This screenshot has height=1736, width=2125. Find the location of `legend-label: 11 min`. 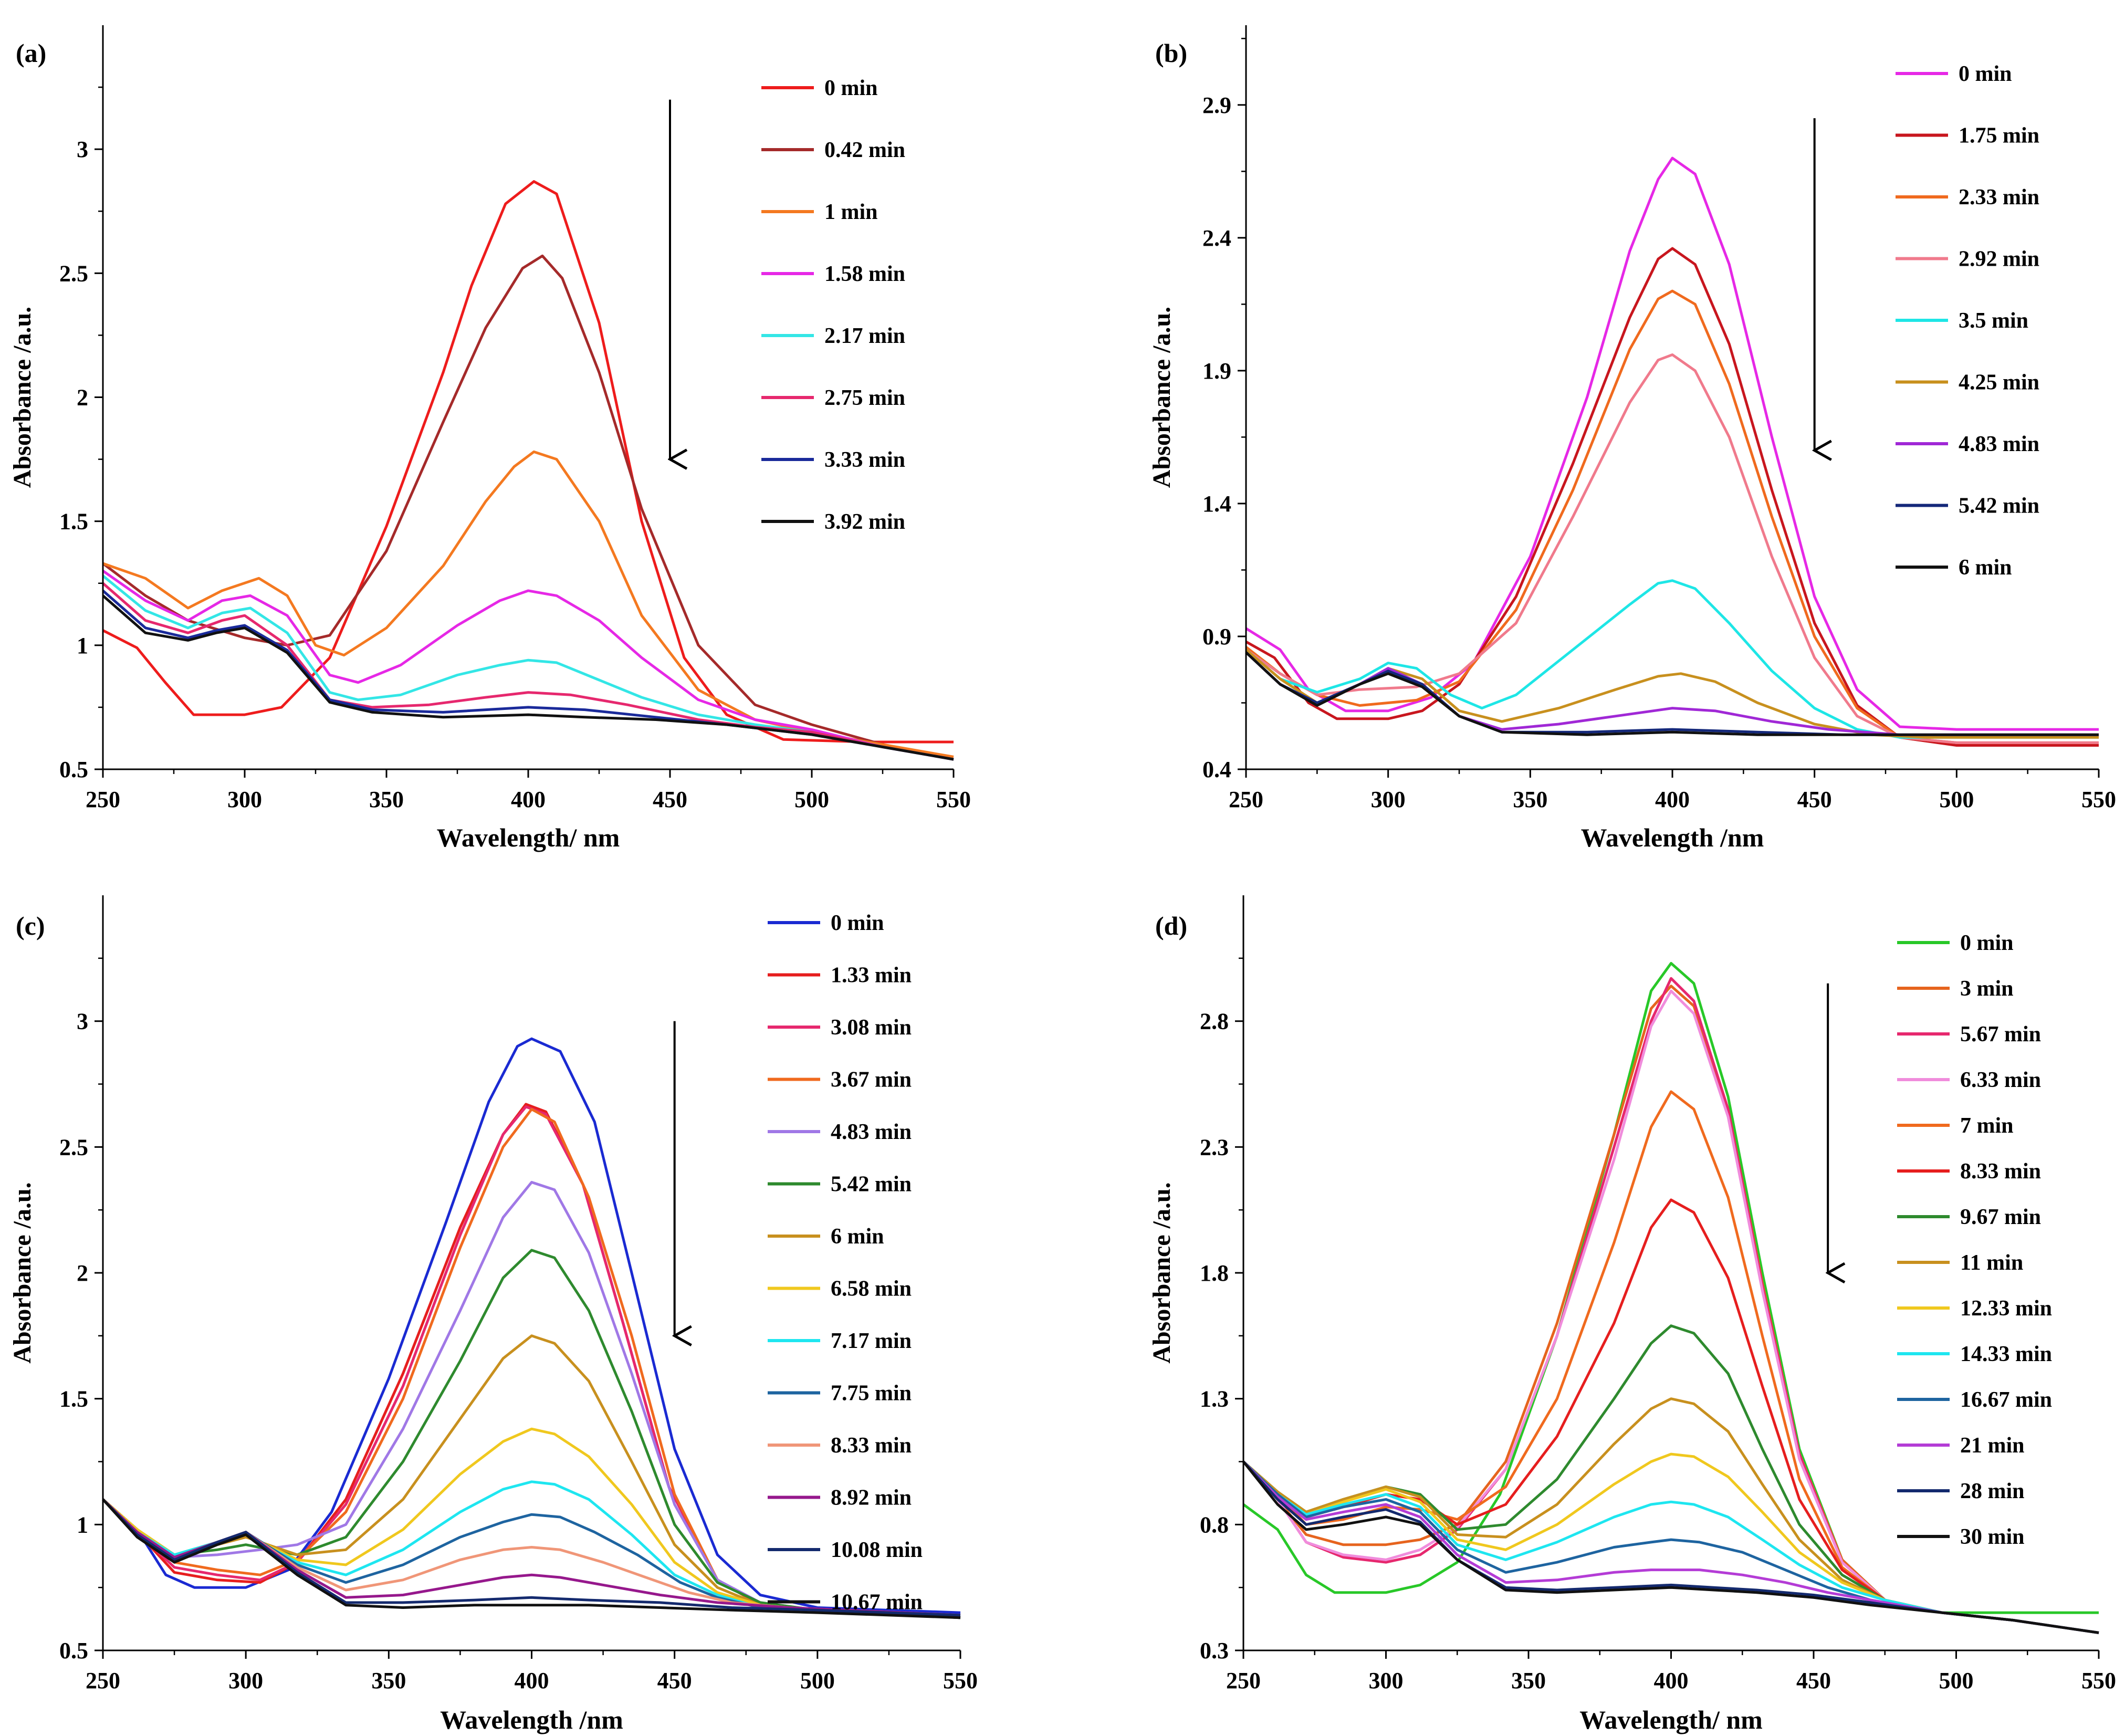

legend-label: 11 min is located at coordinates (1991, 1263).